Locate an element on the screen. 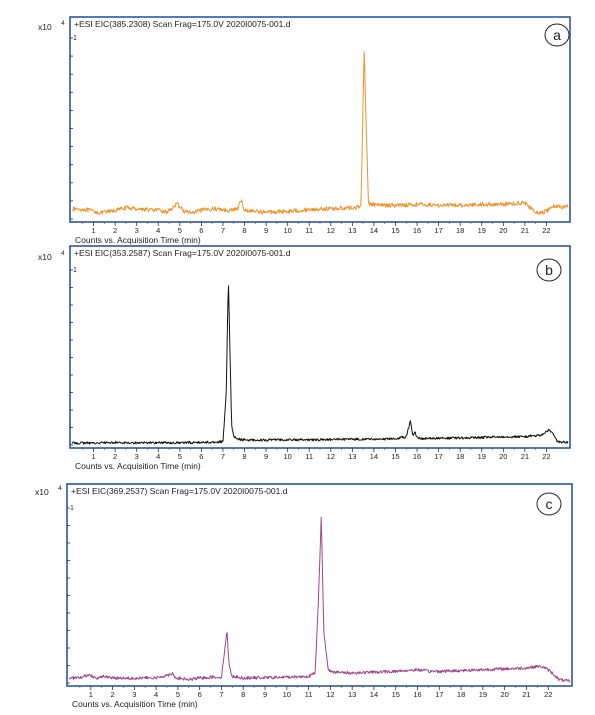 The width and height of the screenshot is (595, 715). panel-letter: a is located at coordinates (557, 35).